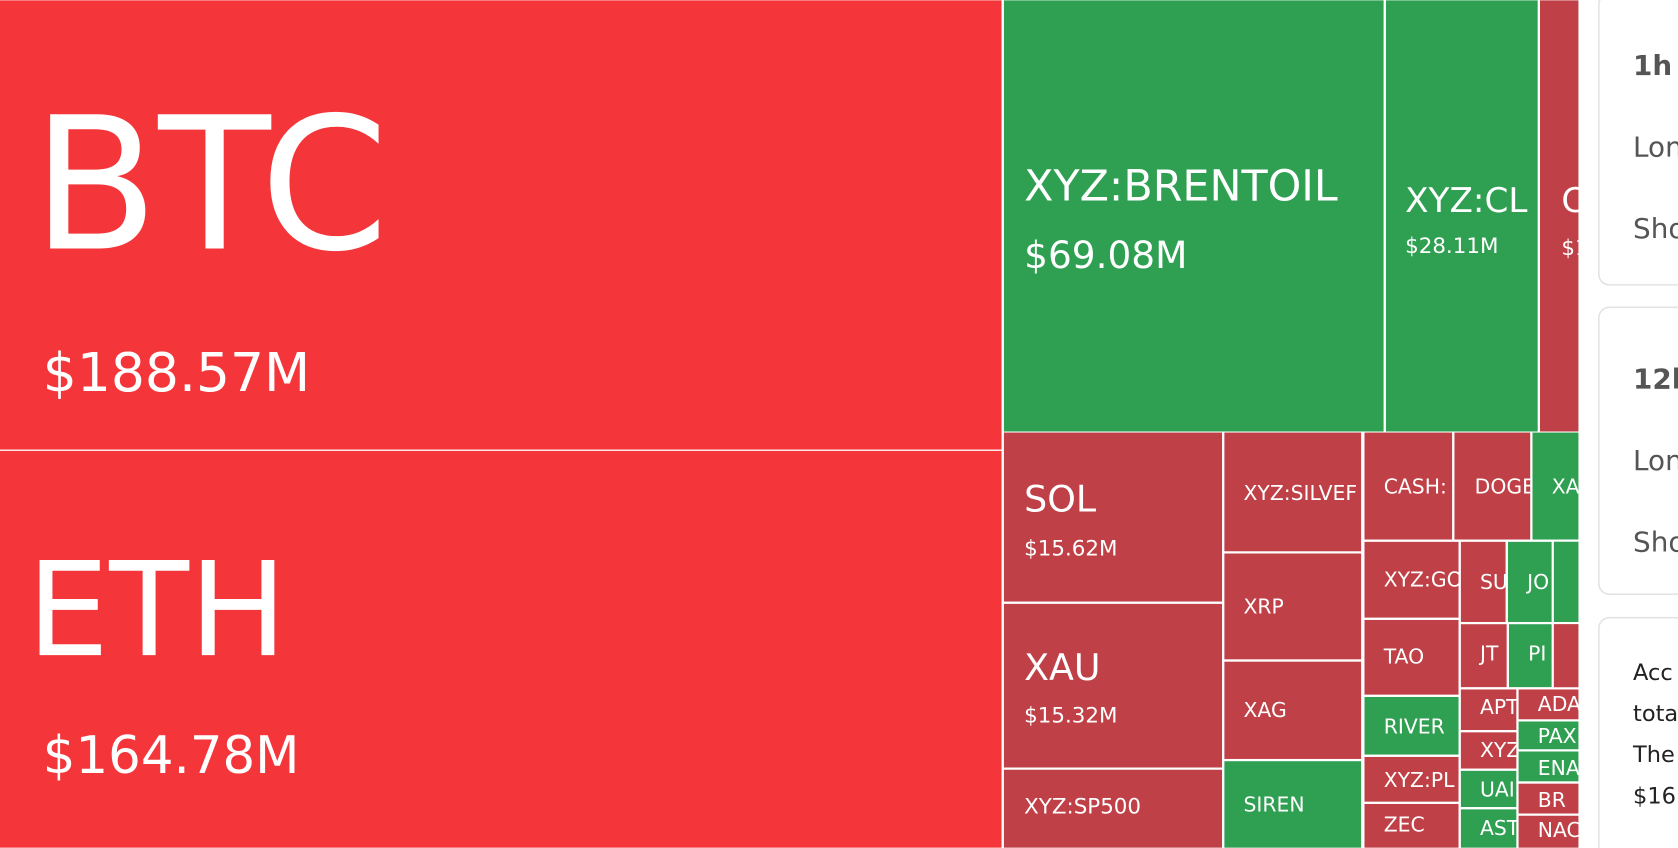  I want to click on tile: SIREN, so click(1293, 804).